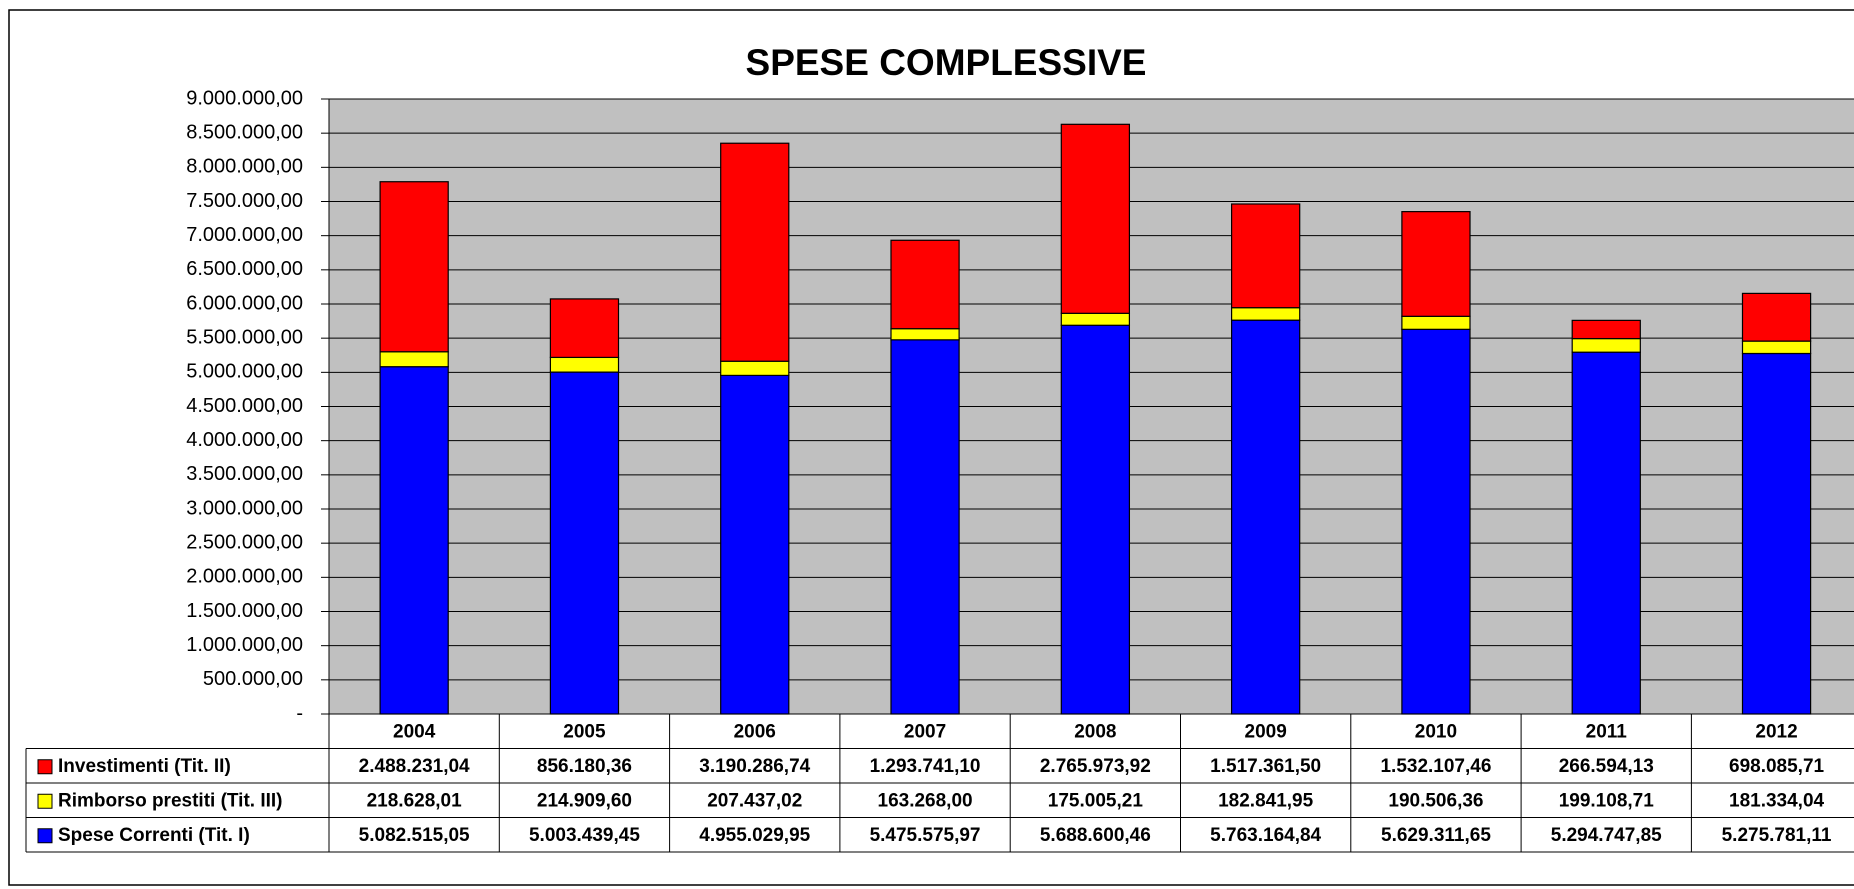 The image size is (1854, 889). What do you see at coordinates (299, 713) in the screenshot?
I see `y-tick-label: -` at bounding box center [299, 713].